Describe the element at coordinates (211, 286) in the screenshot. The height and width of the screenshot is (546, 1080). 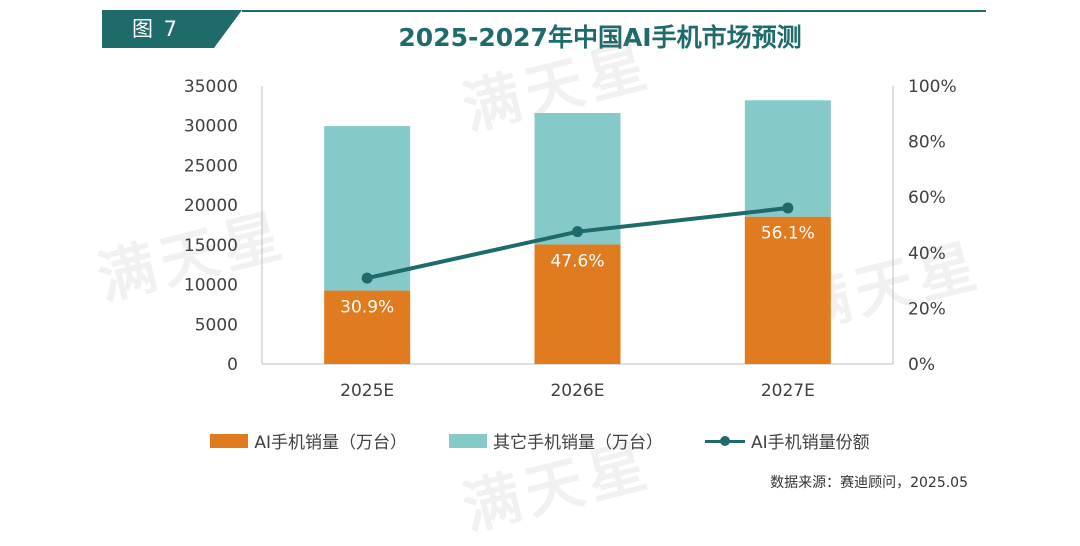
I see `y-left-tick-label: 10000` at that location.